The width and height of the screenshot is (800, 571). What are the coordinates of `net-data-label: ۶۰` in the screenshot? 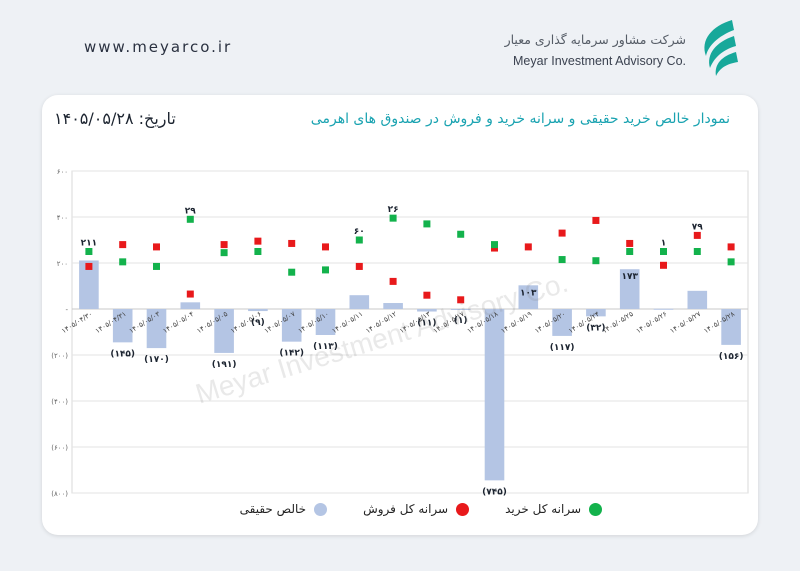 It's located at (359, 232).